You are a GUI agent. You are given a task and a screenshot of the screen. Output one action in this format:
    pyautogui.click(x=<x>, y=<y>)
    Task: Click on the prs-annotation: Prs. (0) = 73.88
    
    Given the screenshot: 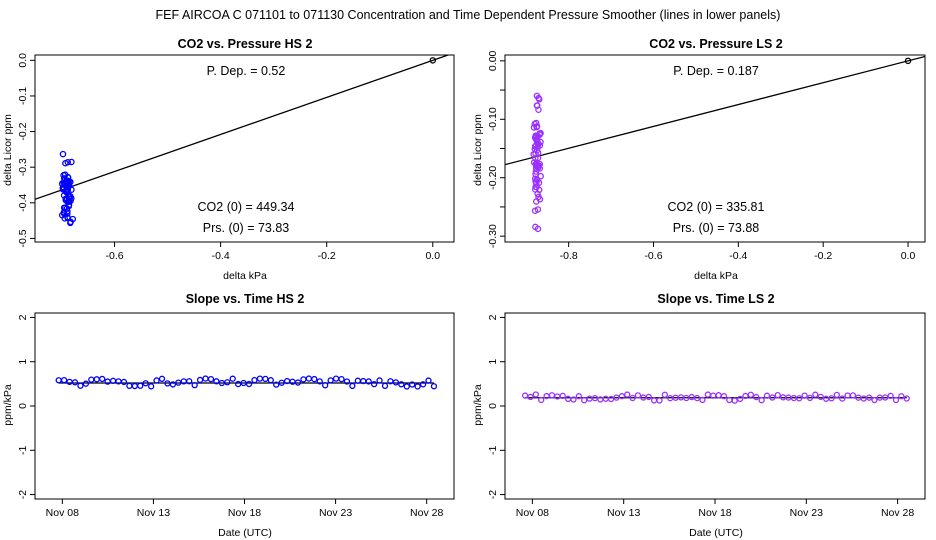 What is the action you would take?
    pyautogui.click(x=716, y=228)
    